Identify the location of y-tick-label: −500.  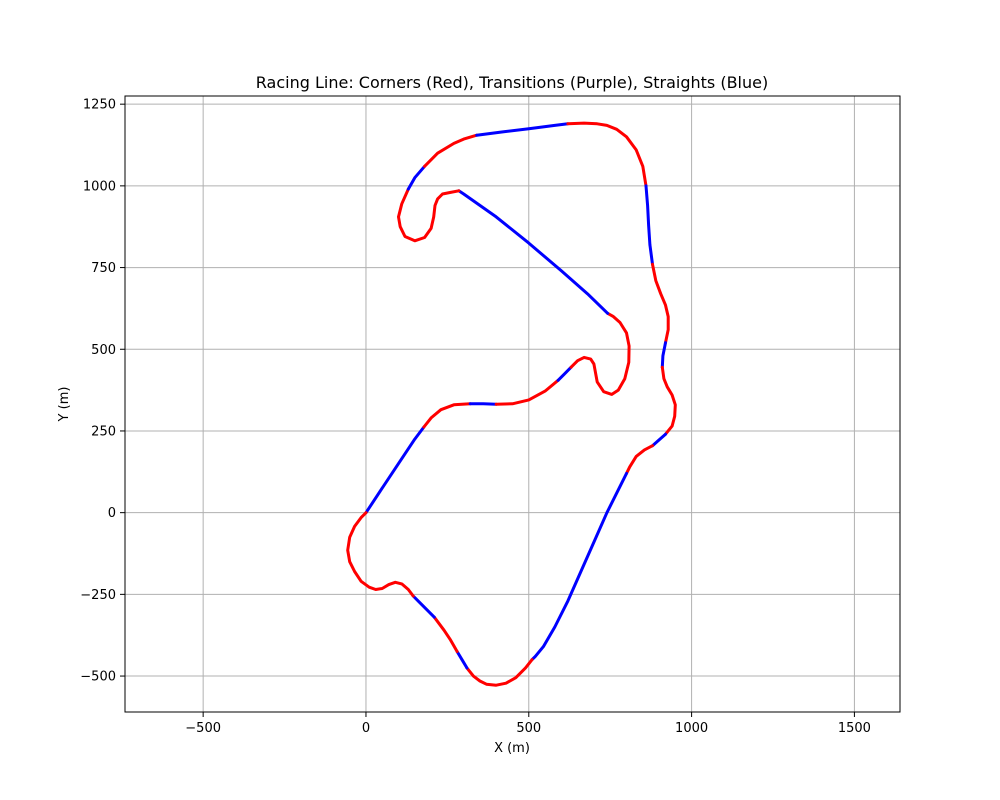
(98, 677).